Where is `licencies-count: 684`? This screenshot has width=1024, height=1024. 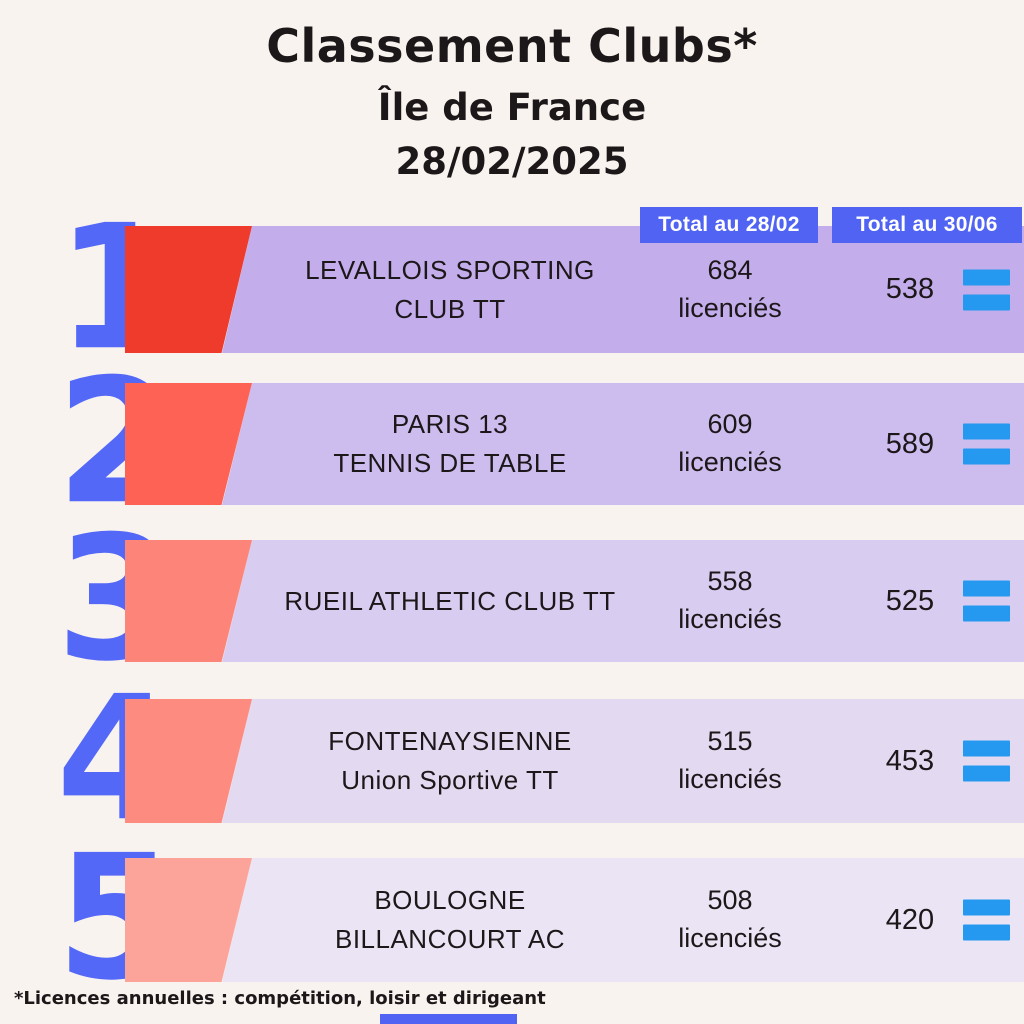 licencies-count: 684 is located at coordinates (730, 269).